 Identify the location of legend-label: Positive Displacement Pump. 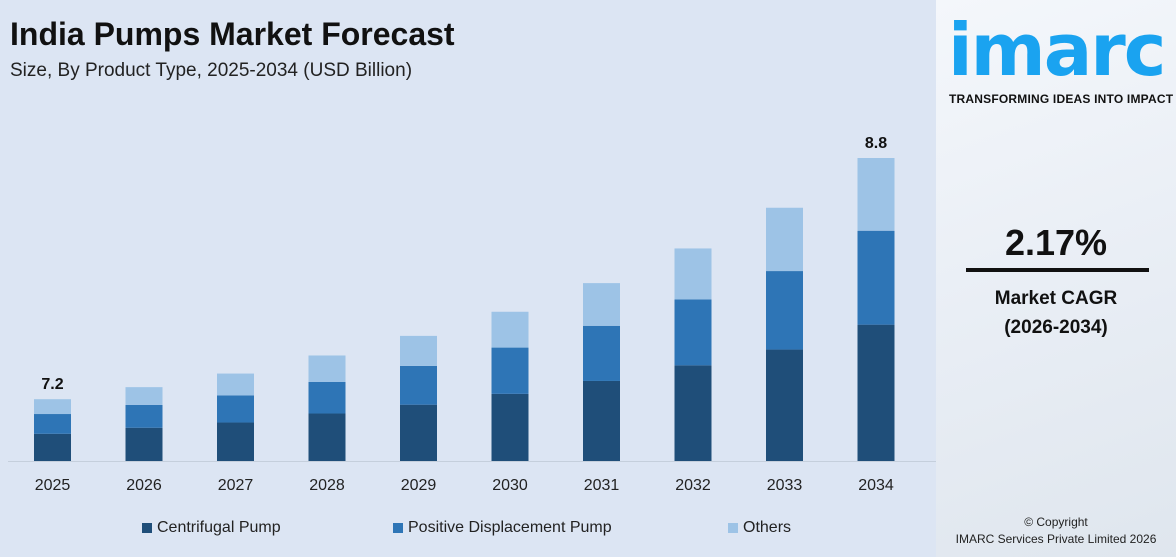
(510, 527).